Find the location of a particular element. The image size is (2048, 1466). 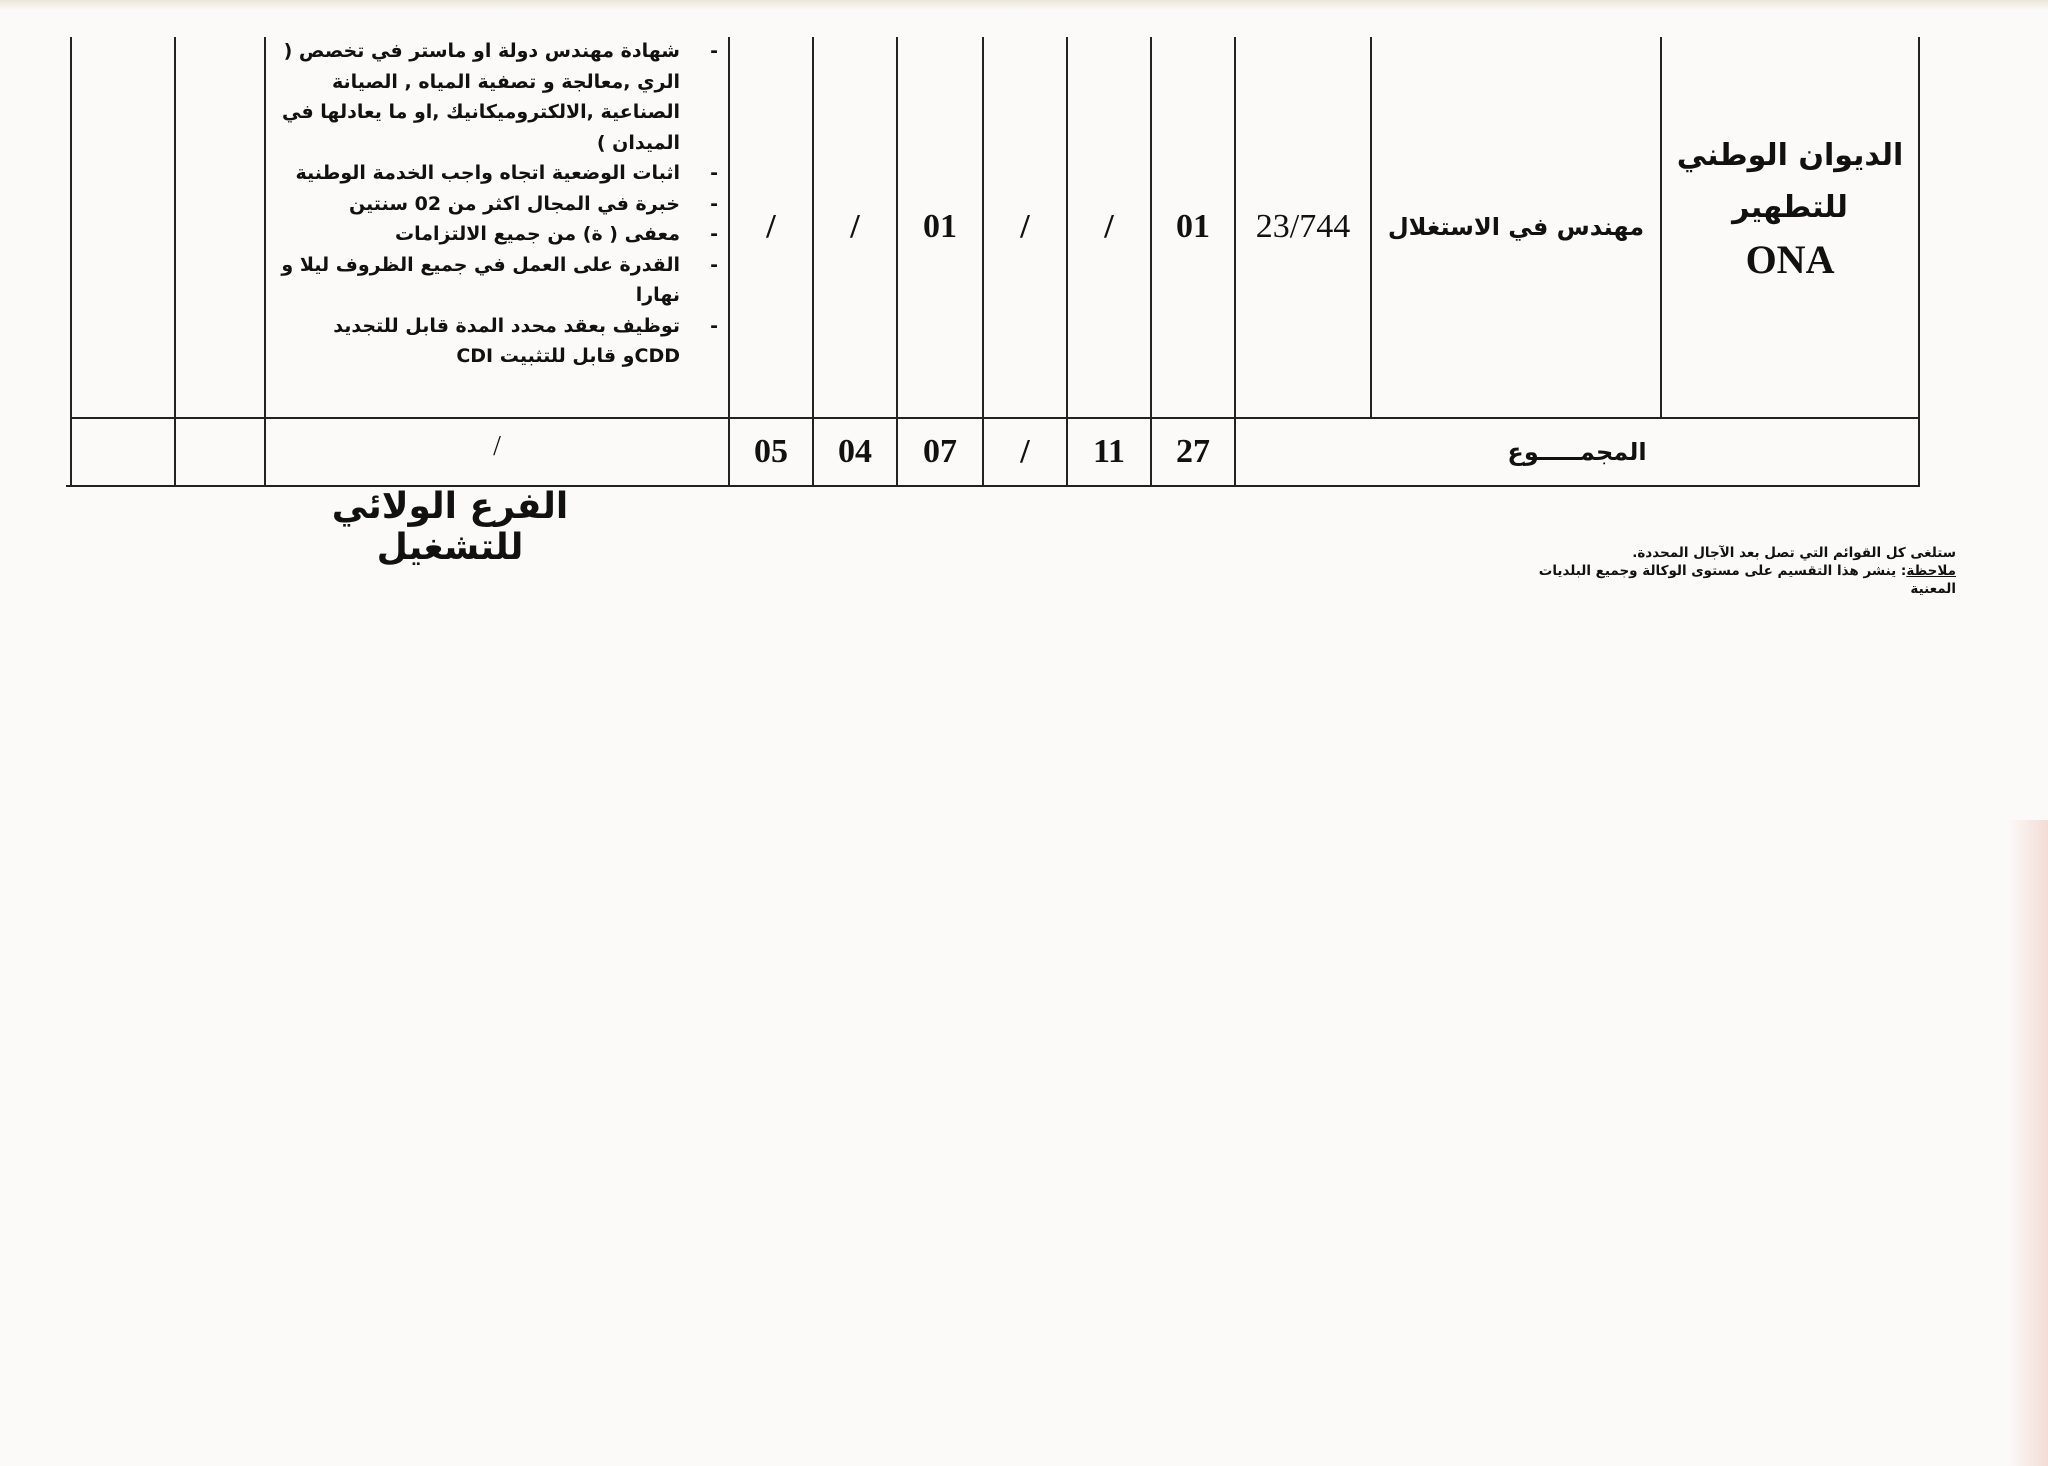

total-count: 11 is located at coordinates (1109, 451).